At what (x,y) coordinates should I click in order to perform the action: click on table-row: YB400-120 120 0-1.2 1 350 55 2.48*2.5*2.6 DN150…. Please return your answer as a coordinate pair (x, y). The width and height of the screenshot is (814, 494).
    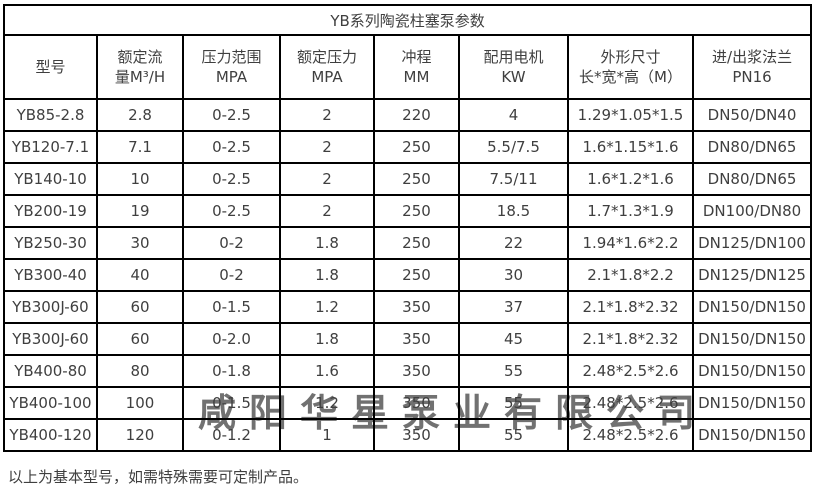
    Looking at the image, I should click on (408, 435).